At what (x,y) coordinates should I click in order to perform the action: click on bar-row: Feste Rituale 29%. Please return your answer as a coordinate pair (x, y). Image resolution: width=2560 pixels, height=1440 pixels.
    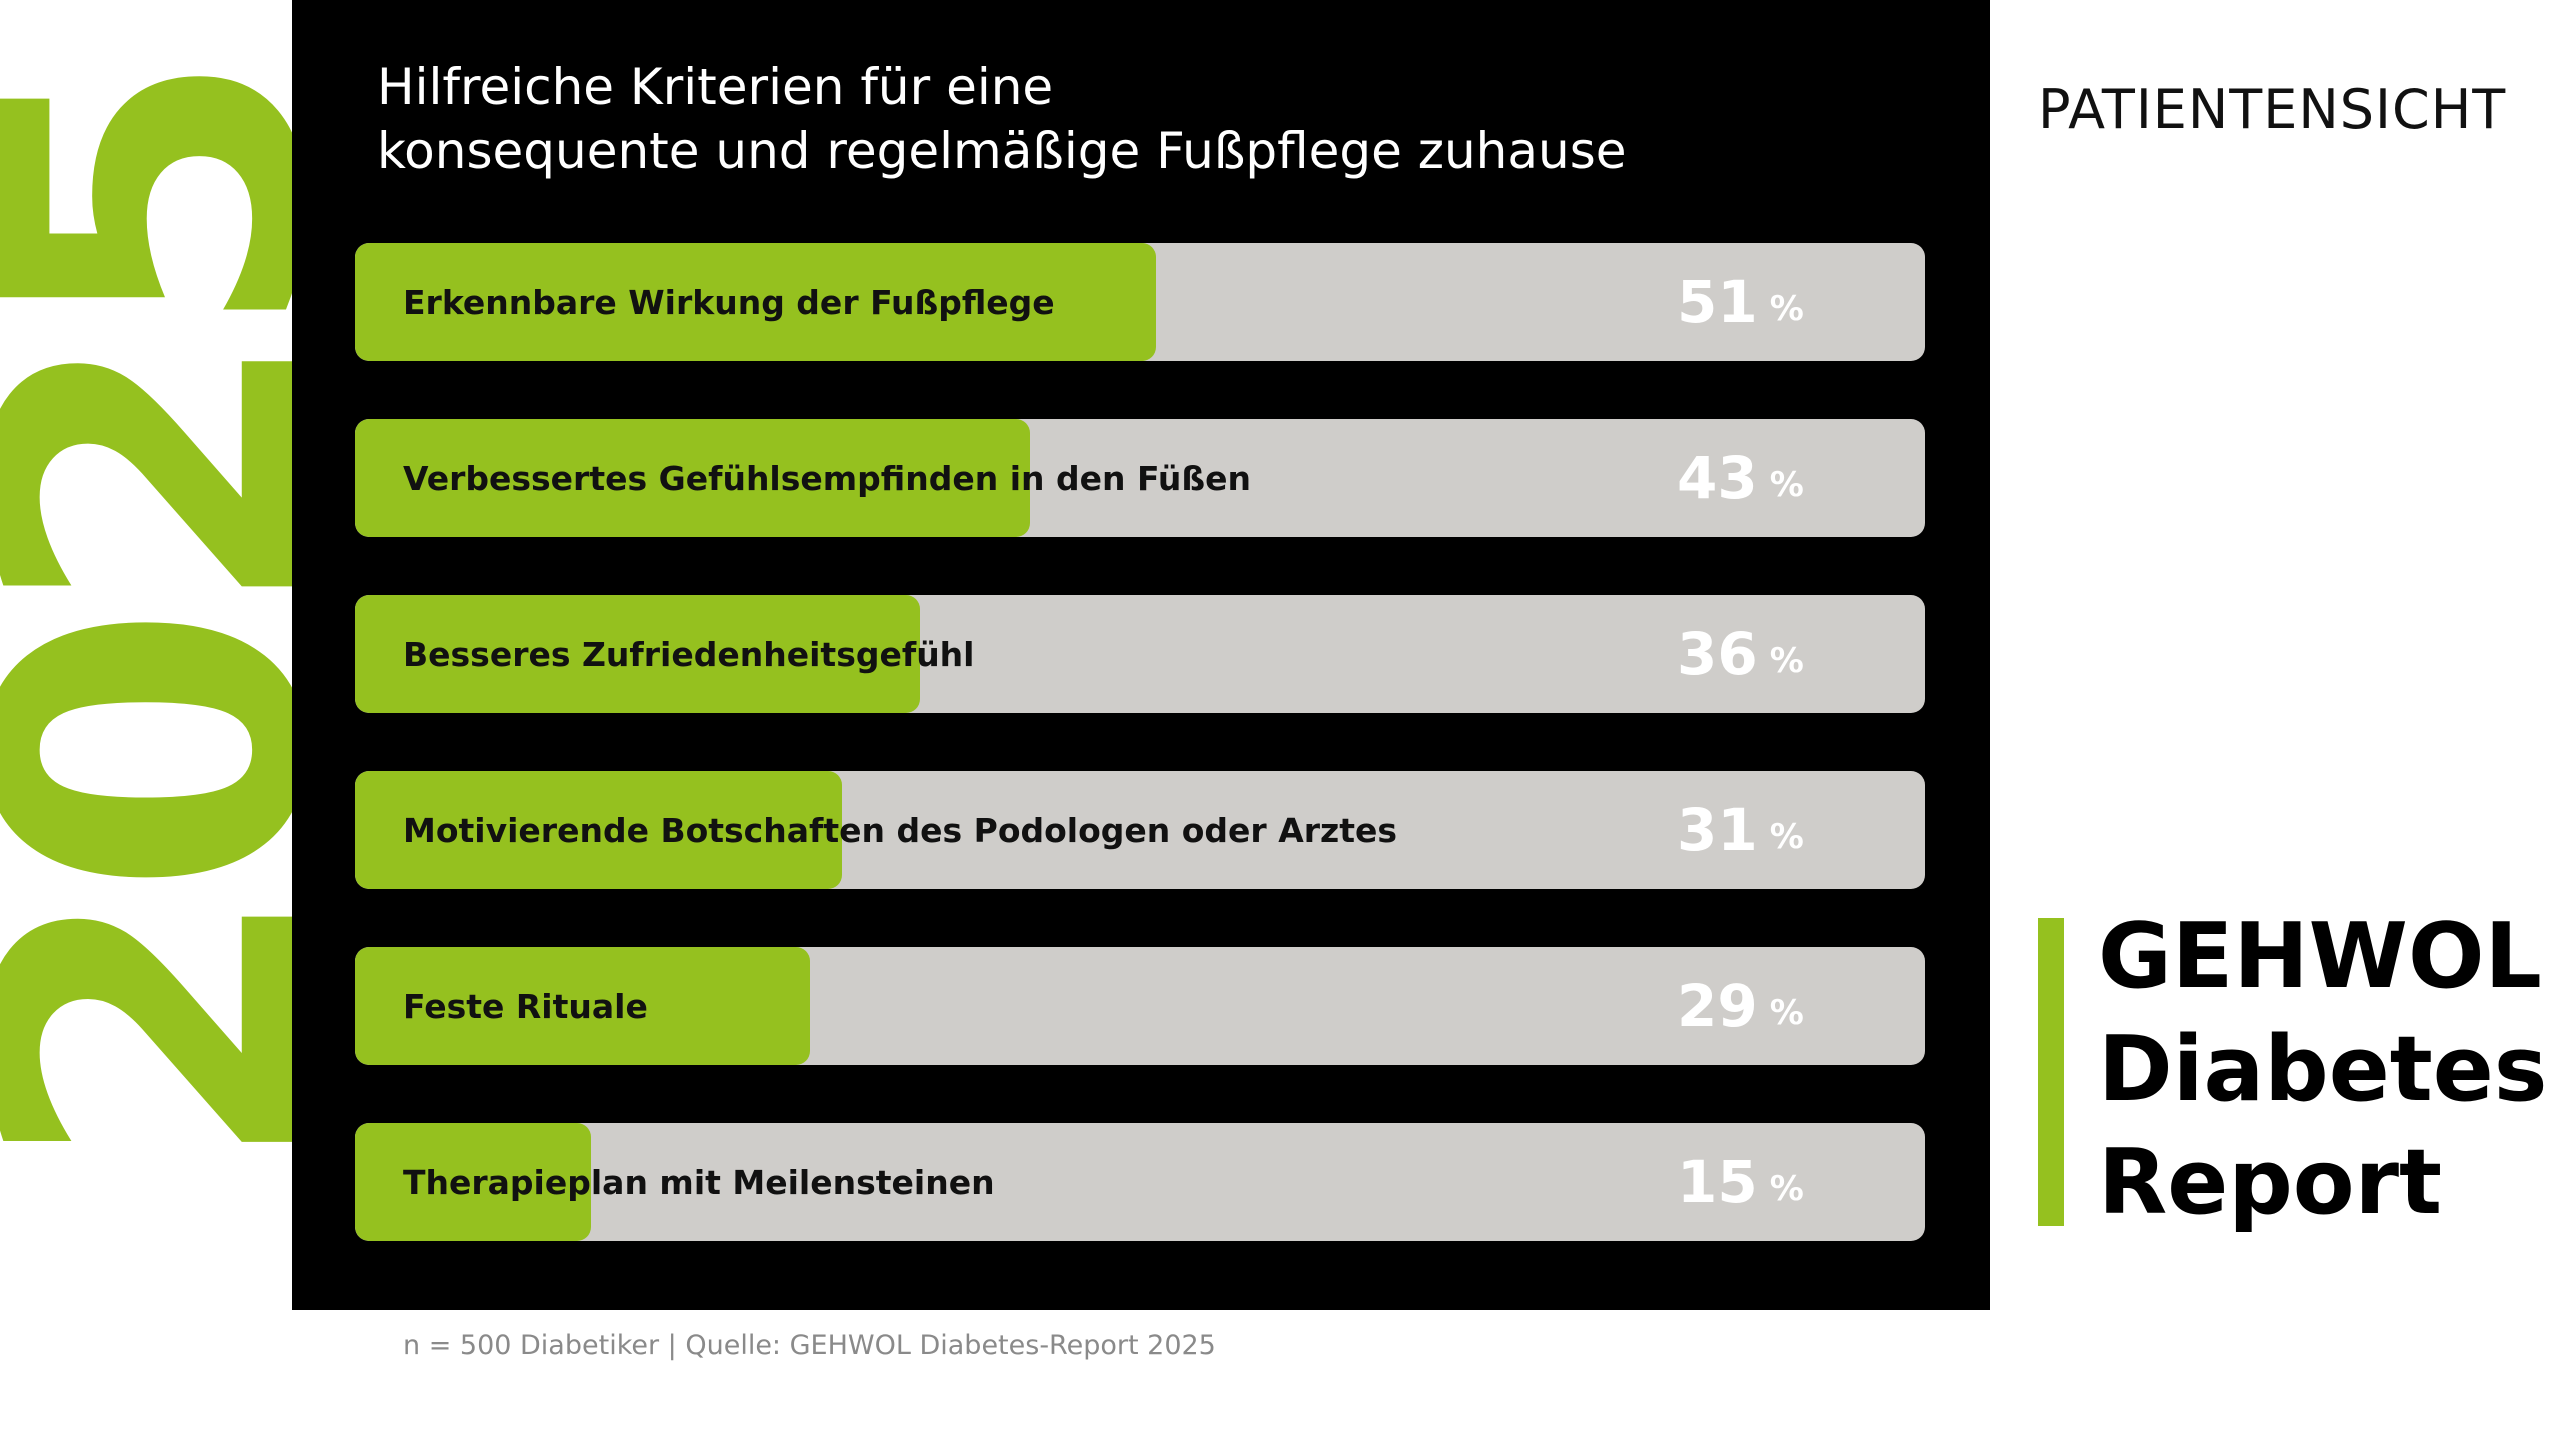
    Looking at the image, I should click on (1140, 1006).